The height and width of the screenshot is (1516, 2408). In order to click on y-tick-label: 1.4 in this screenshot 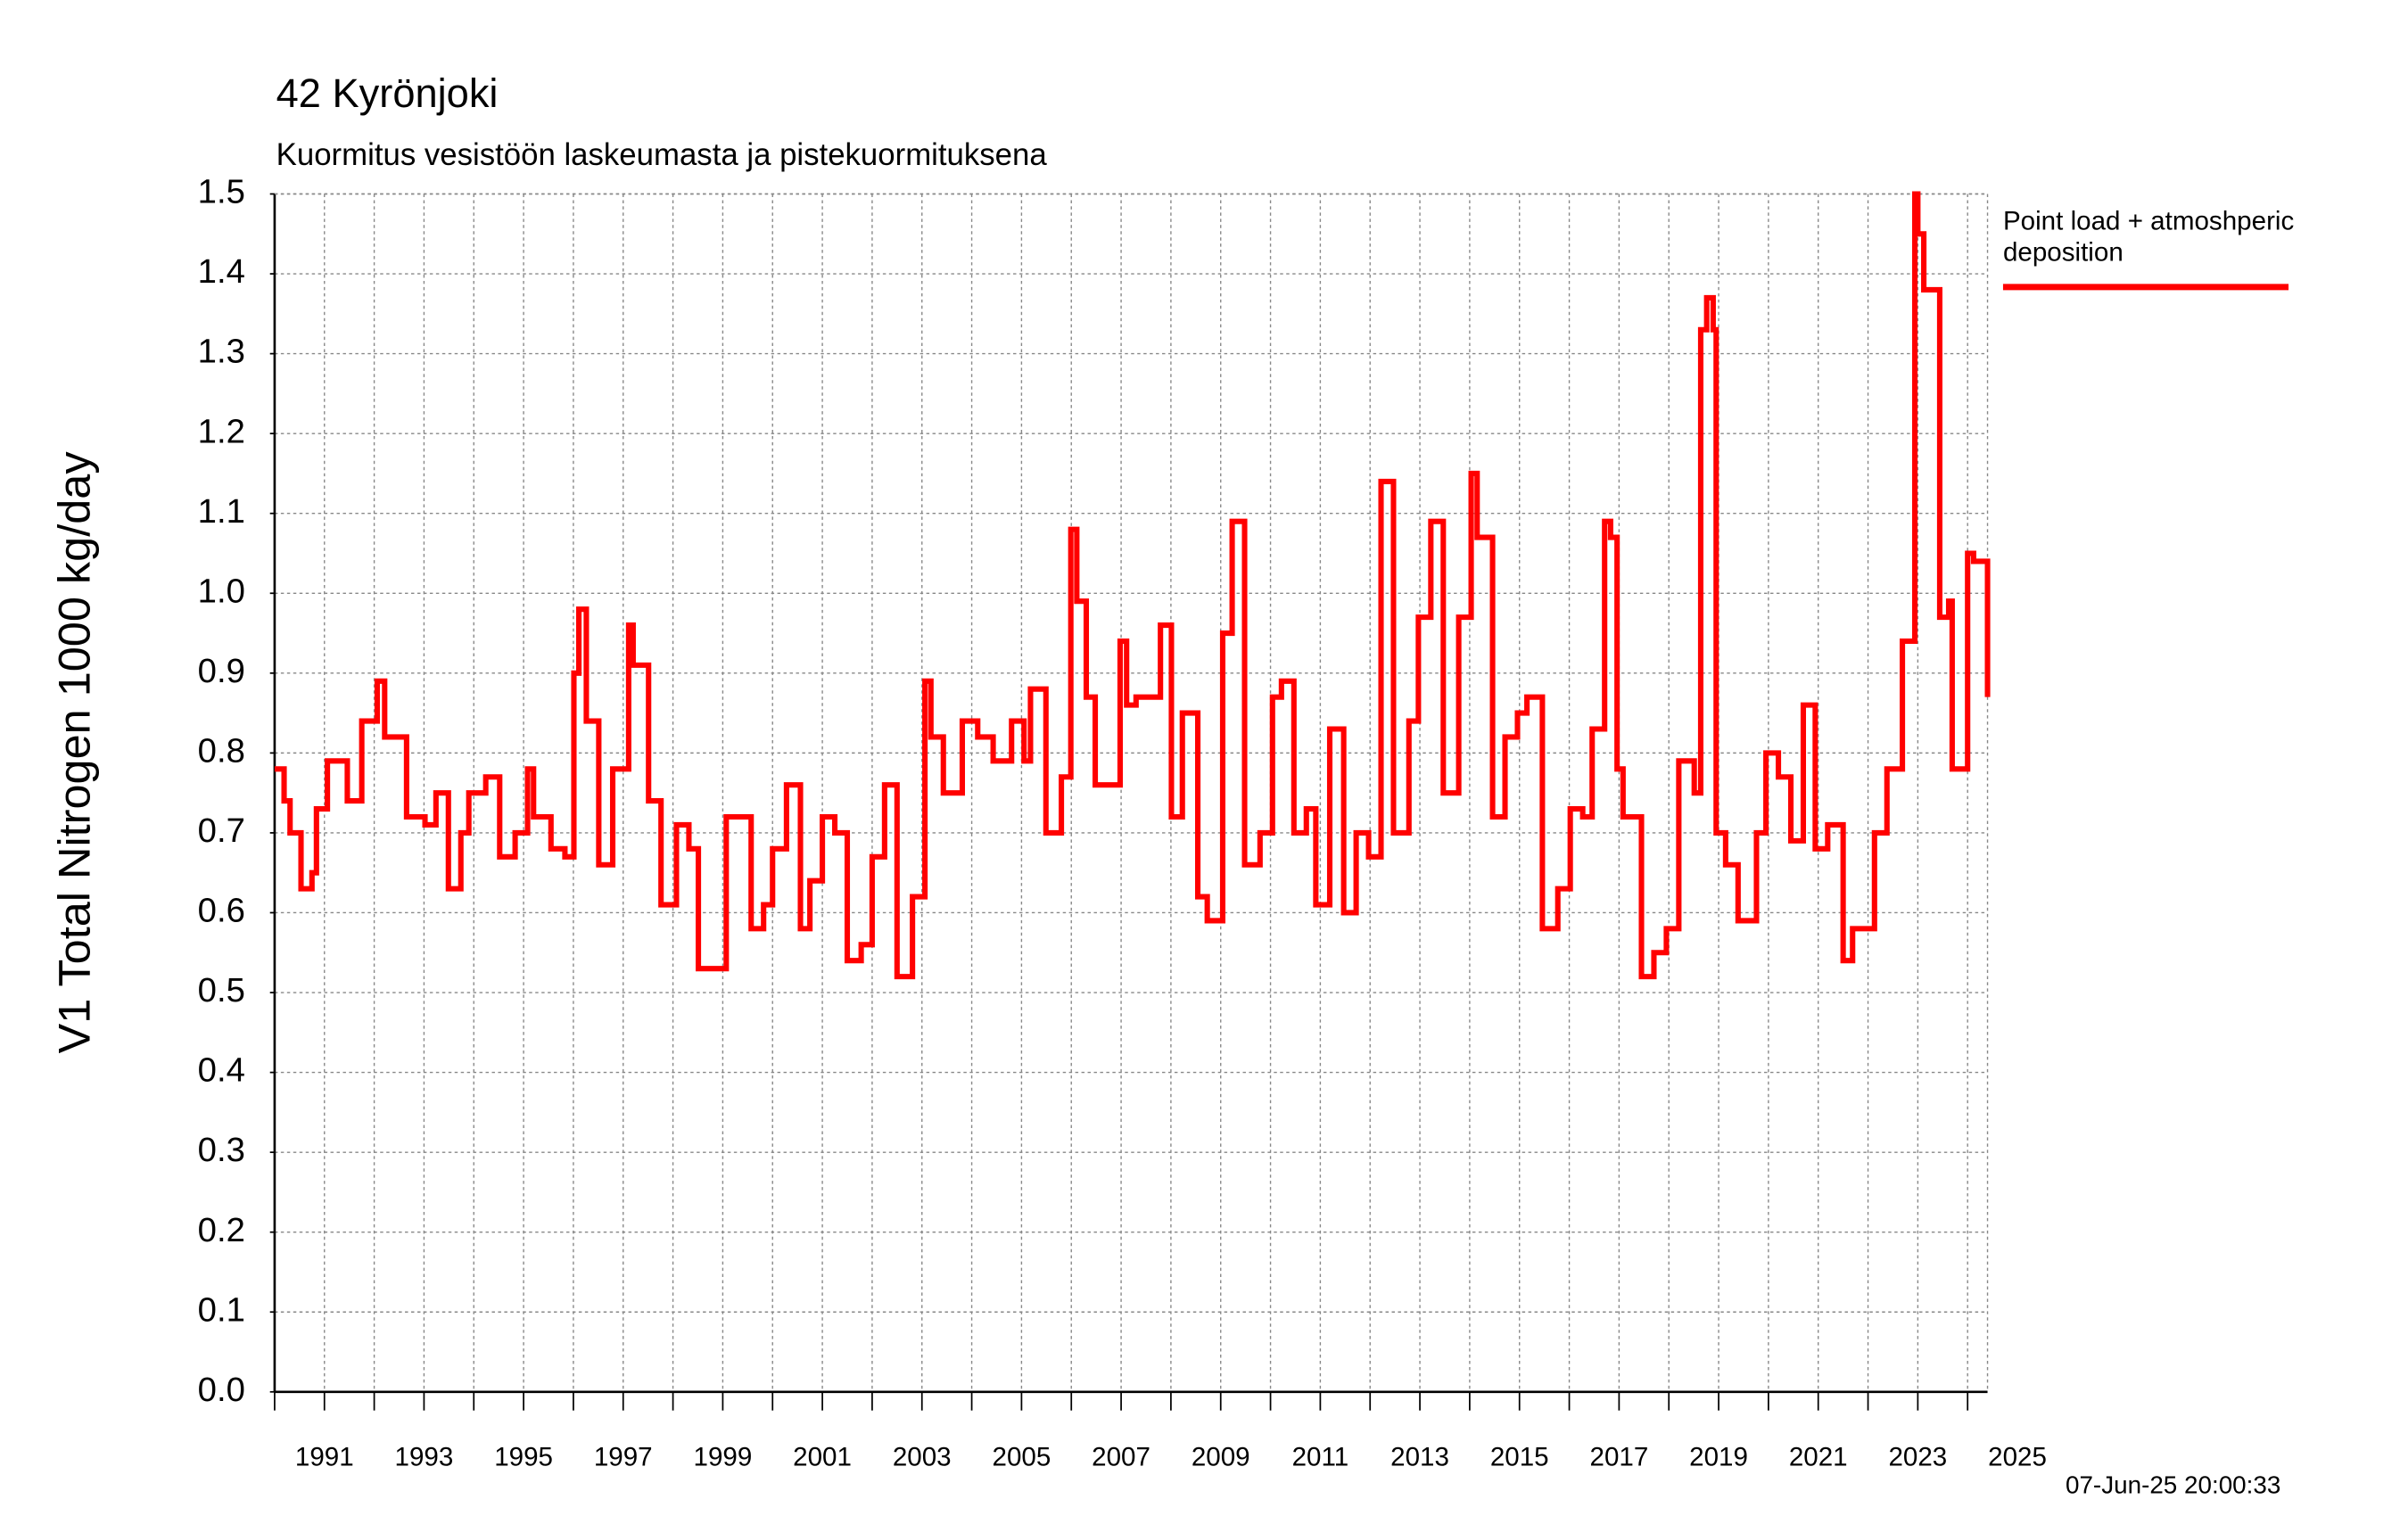, I will do `click(221, 271)`.